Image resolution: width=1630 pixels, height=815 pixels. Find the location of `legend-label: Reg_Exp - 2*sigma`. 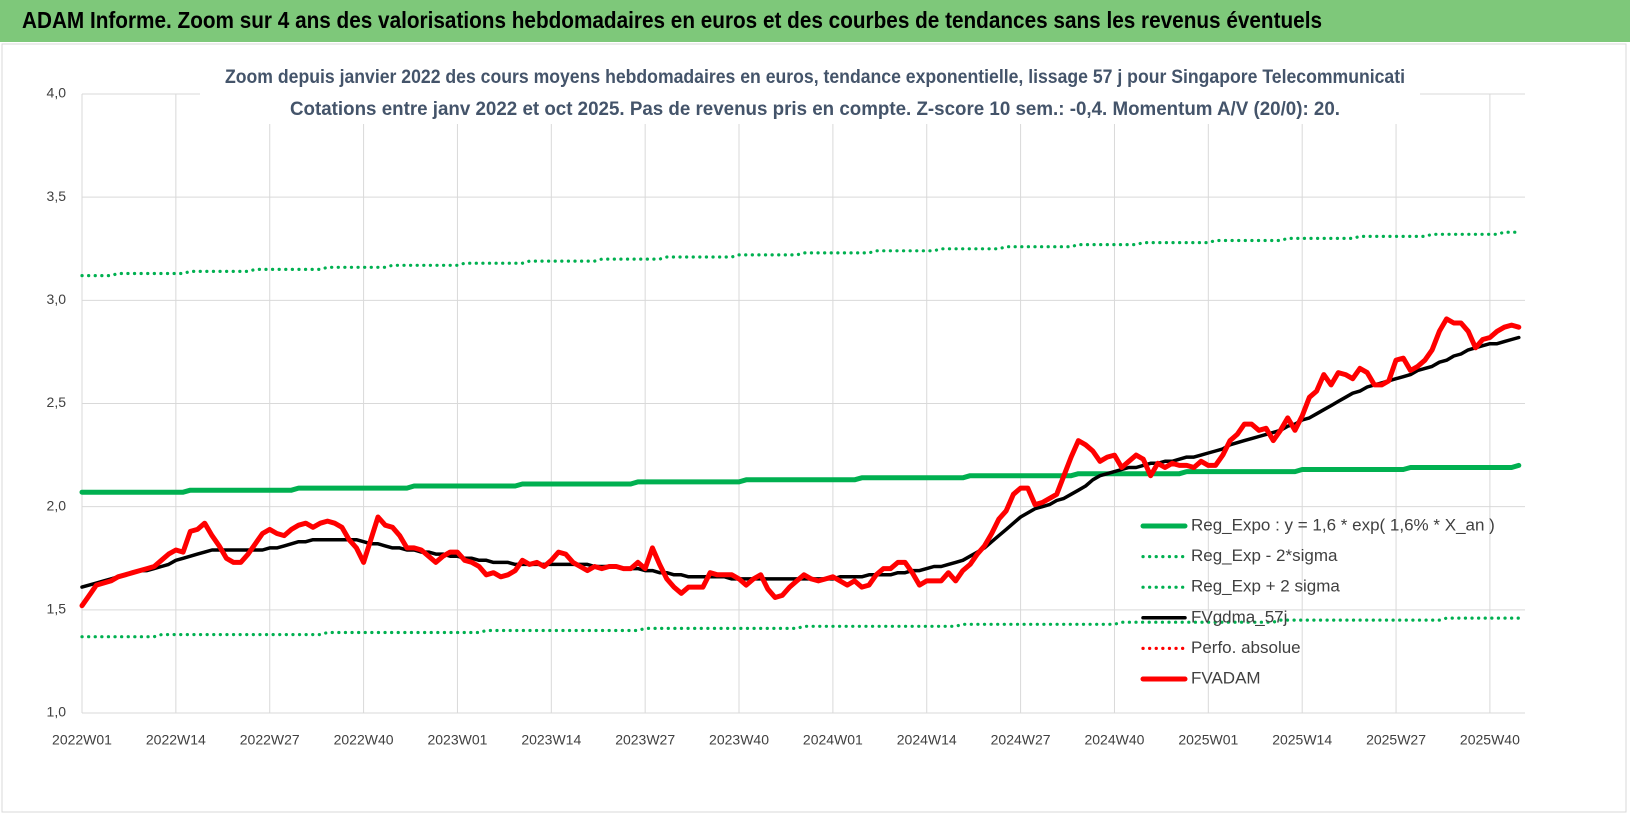

legend-label: Reg_Exp - 2*sigma is located at coordinates (1264, 555).